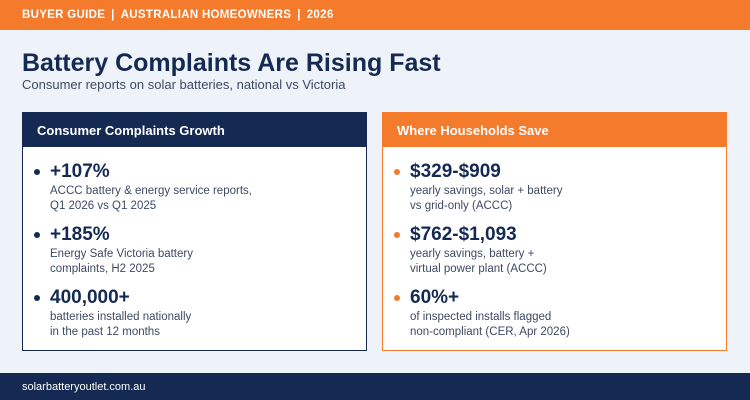 This screenshot has width=750, height=400. I want to click on footer-bar: solarbatteryoutlet.com.au, so click(375, 386).